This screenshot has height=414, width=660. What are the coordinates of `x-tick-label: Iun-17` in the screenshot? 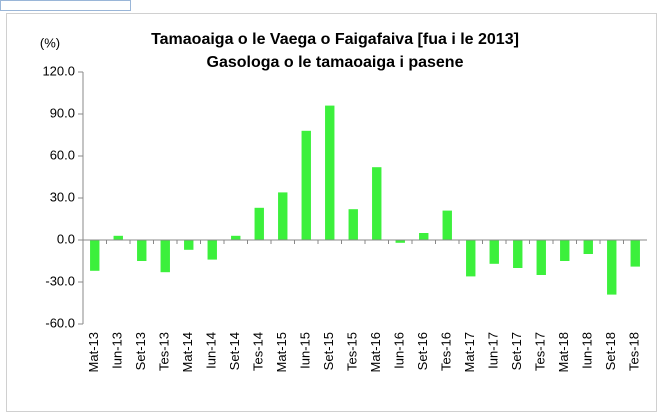 It's located at (493, 350).